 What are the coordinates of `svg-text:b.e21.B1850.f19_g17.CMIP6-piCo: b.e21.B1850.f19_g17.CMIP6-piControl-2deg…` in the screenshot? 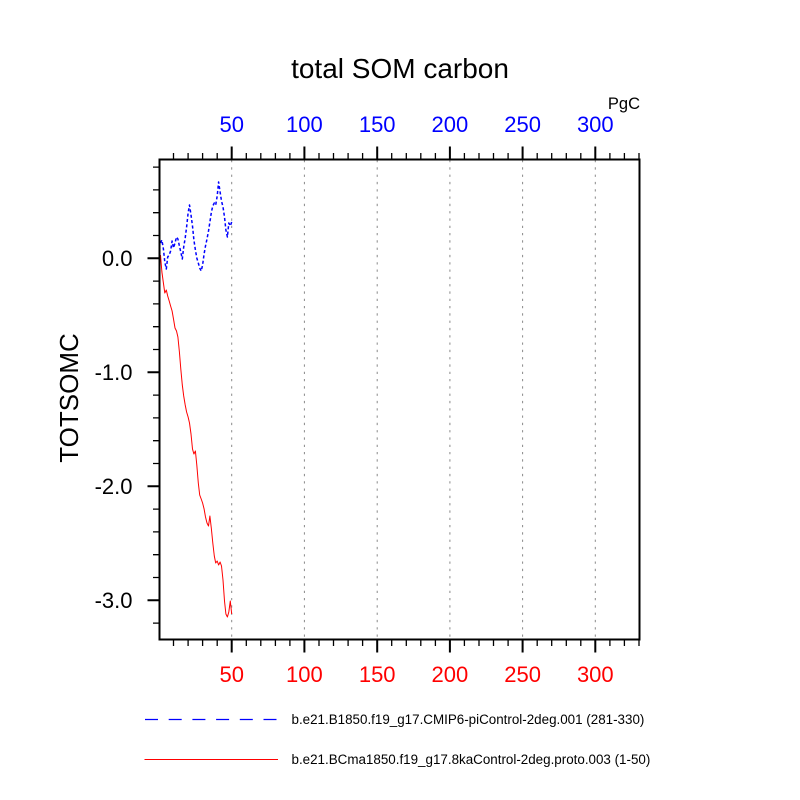 It's located at (468, 719).